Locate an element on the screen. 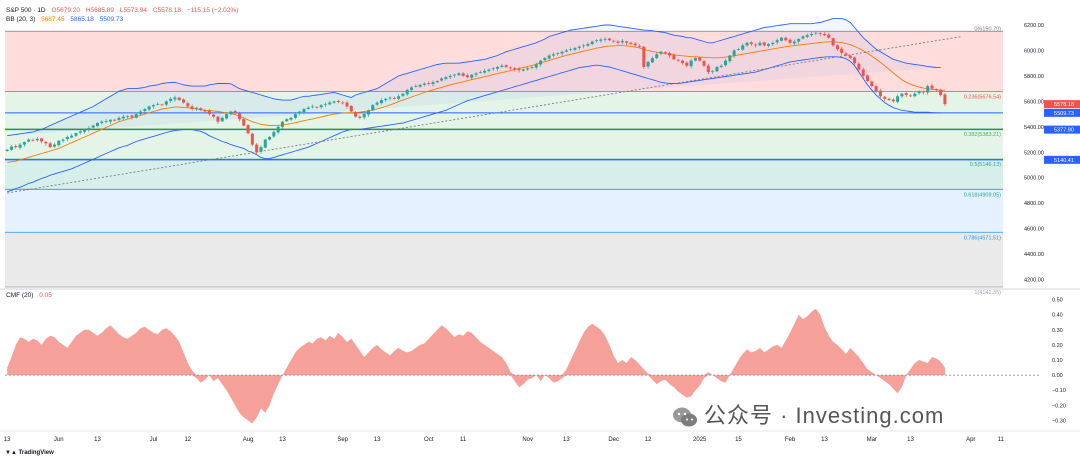  tradingview-logo: ▼▲ TradingView is located at coordinates (29, 453).